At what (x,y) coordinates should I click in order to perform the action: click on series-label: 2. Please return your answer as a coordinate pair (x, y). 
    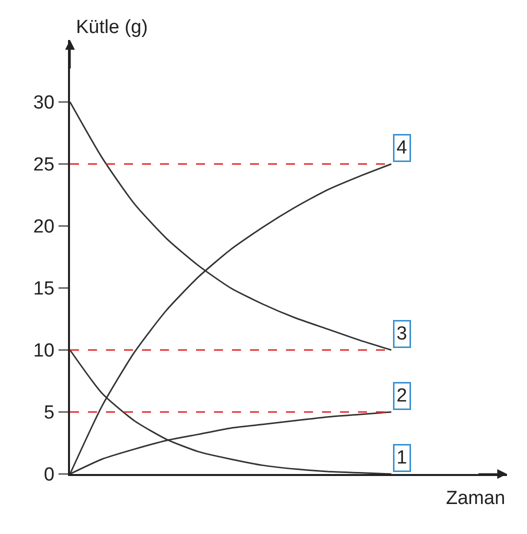
    Looking at the image, I should click on (402, 396).